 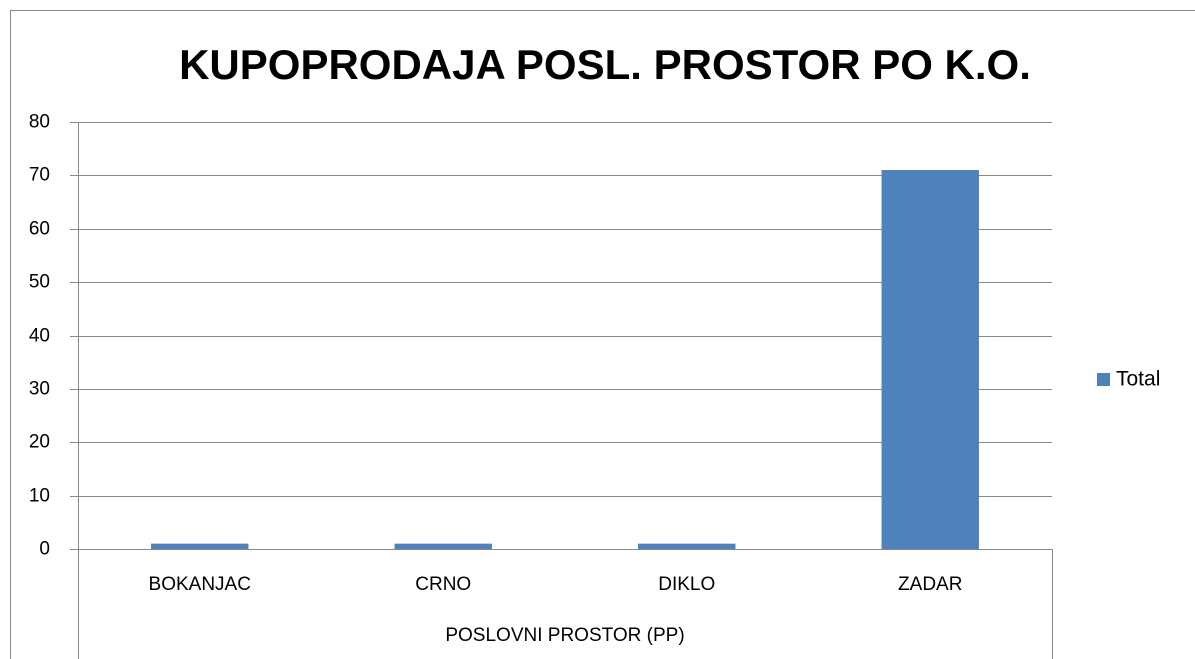 I want to click on y-tick-label: 20, so click(x=39, y=442).